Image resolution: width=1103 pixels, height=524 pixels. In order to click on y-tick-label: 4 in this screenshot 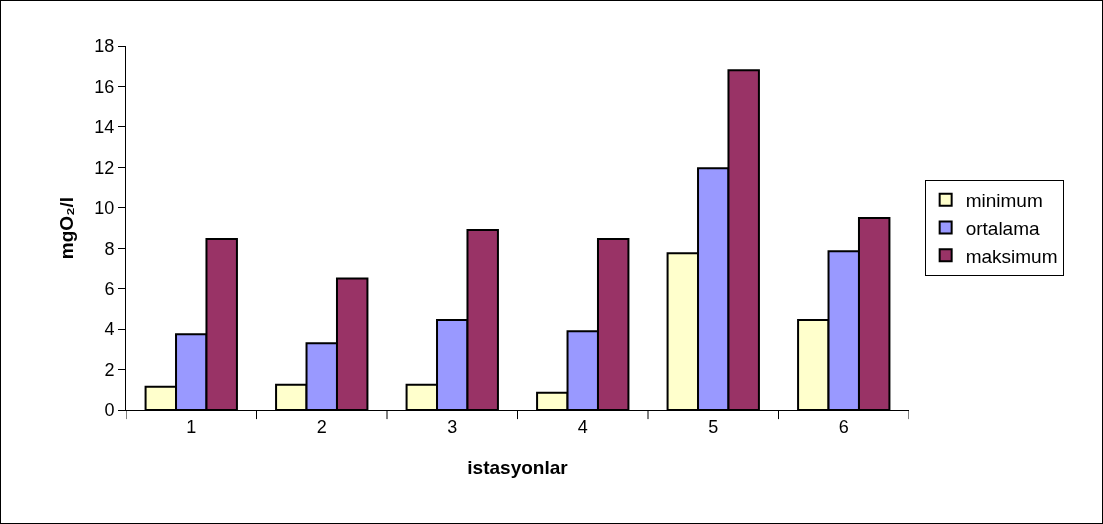, I will do `click(109, 329)`.